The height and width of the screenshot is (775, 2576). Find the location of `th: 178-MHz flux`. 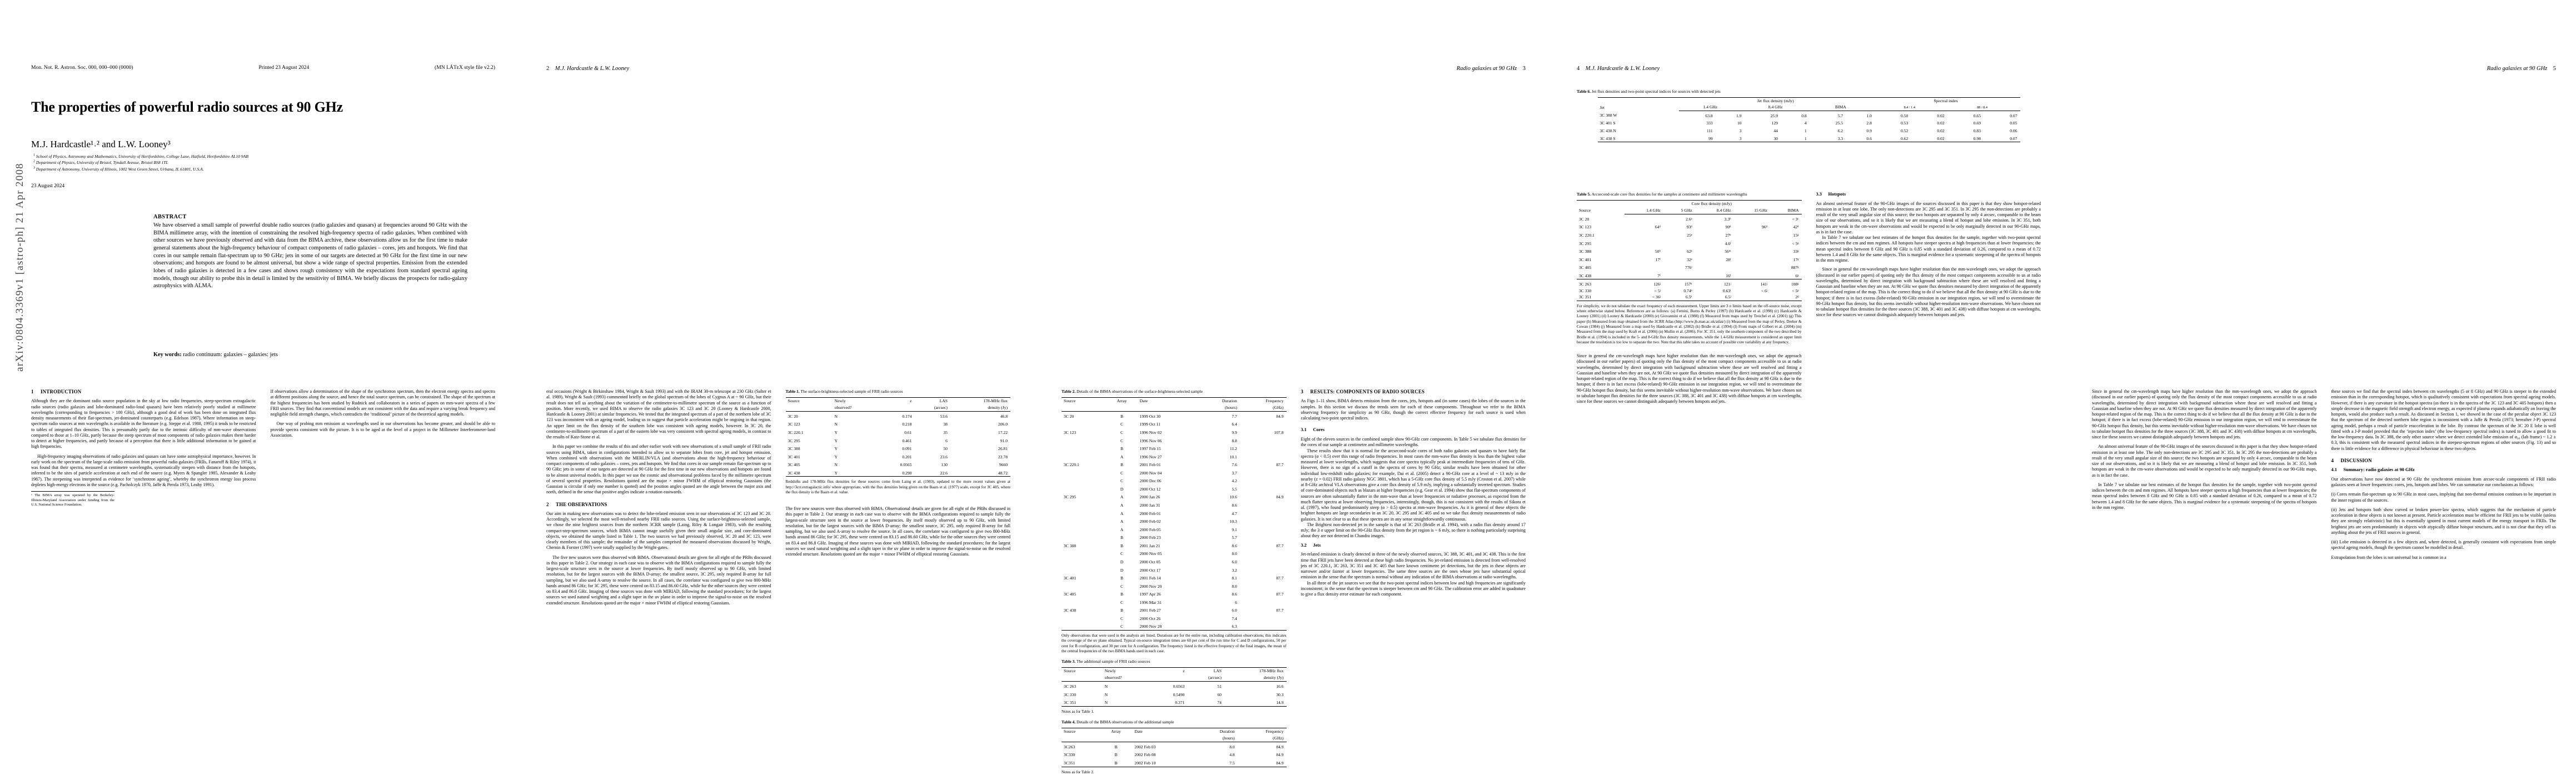

th: 178-MHz flux is located at coordinates (995, 400).